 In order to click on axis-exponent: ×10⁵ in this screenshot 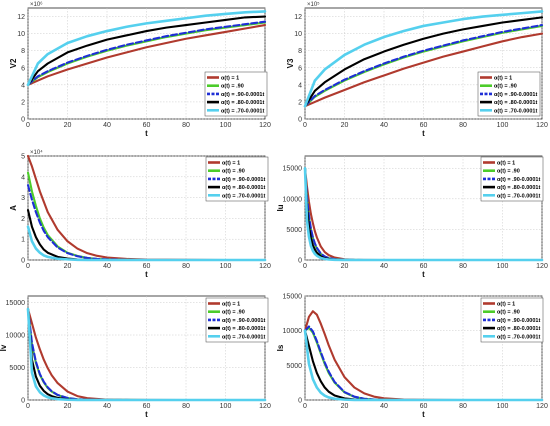, I will do `click(313, 4)`.